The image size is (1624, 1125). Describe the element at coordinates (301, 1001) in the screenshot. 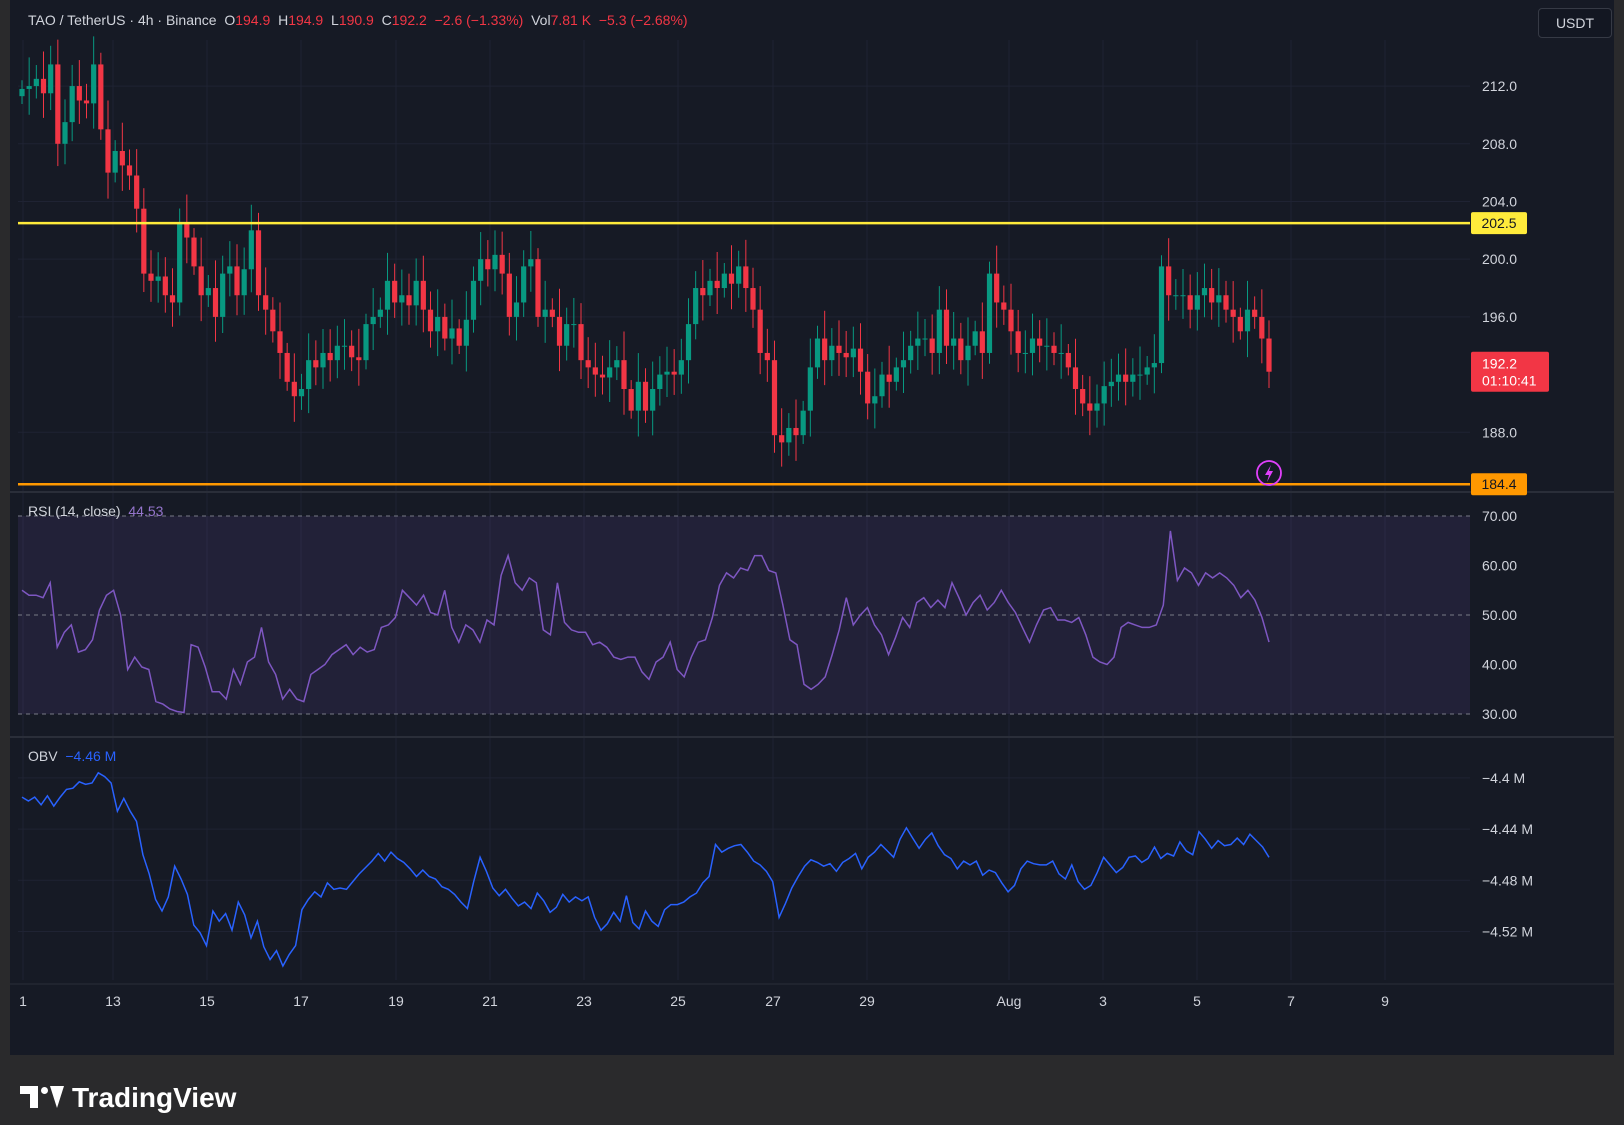

I see `time-tick-label: 17` at that location.